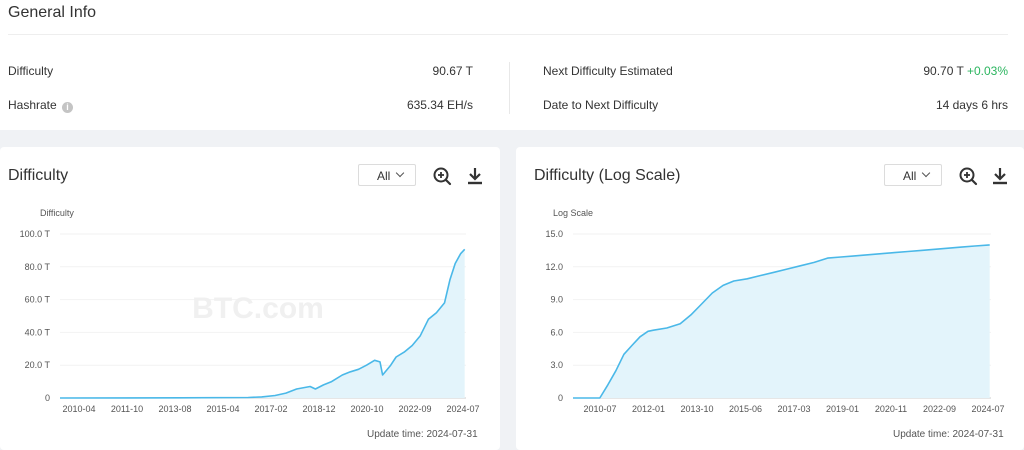  What do you see at coordinates (573, 213) in the screenshot?
I see `y-axis-label: Log Scale` at bounding box center [573, 213].